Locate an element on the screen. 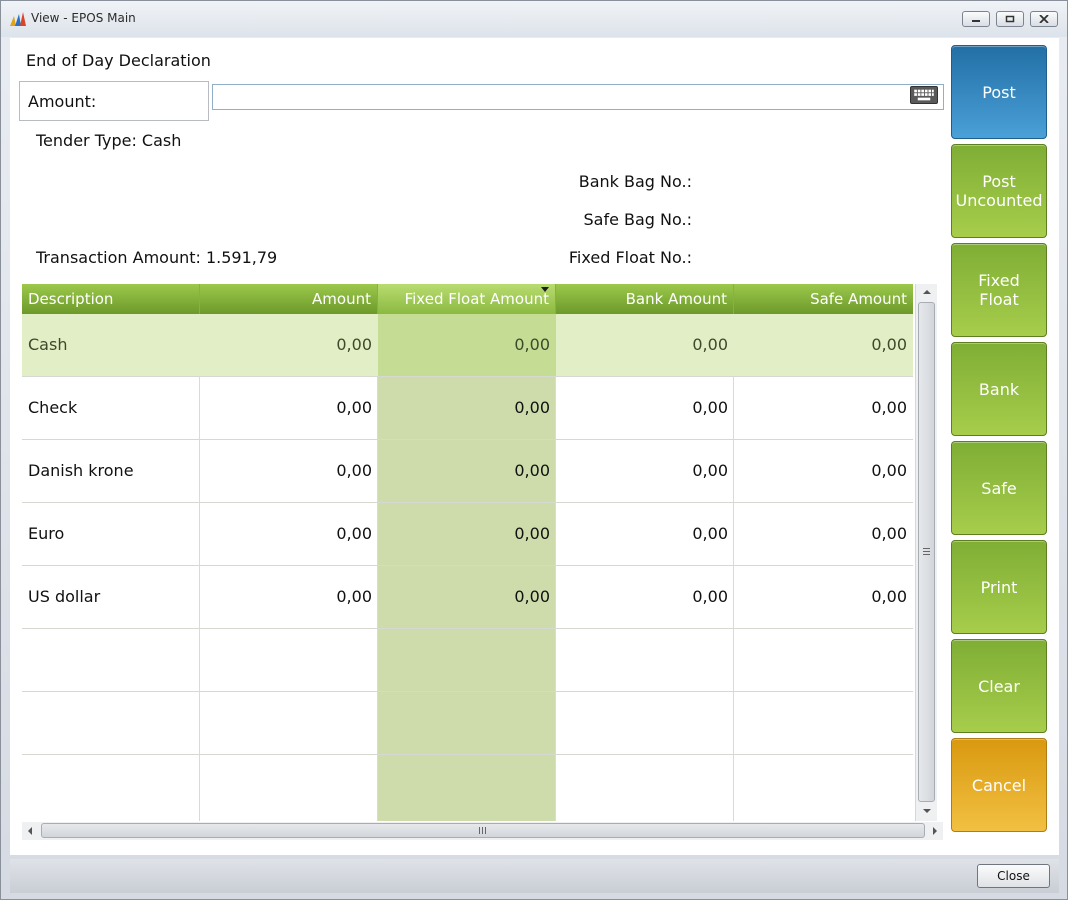 The image size is (1068, 900). scroll-right-icon is located at coordinates (935, 831).